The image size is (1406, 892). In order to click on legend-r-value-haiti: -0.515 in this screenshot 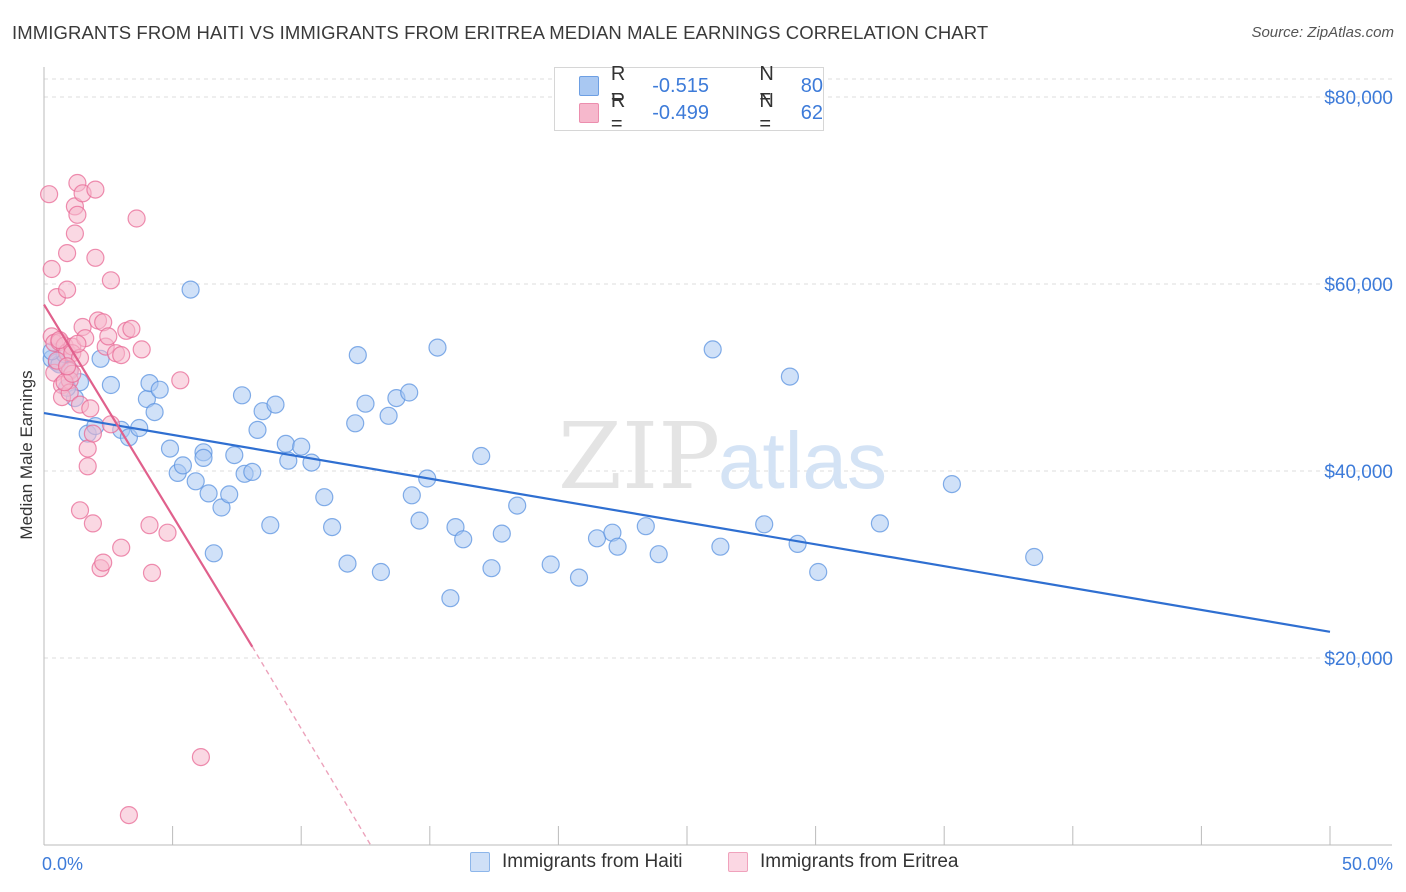, I will do `click(680, 85)`.